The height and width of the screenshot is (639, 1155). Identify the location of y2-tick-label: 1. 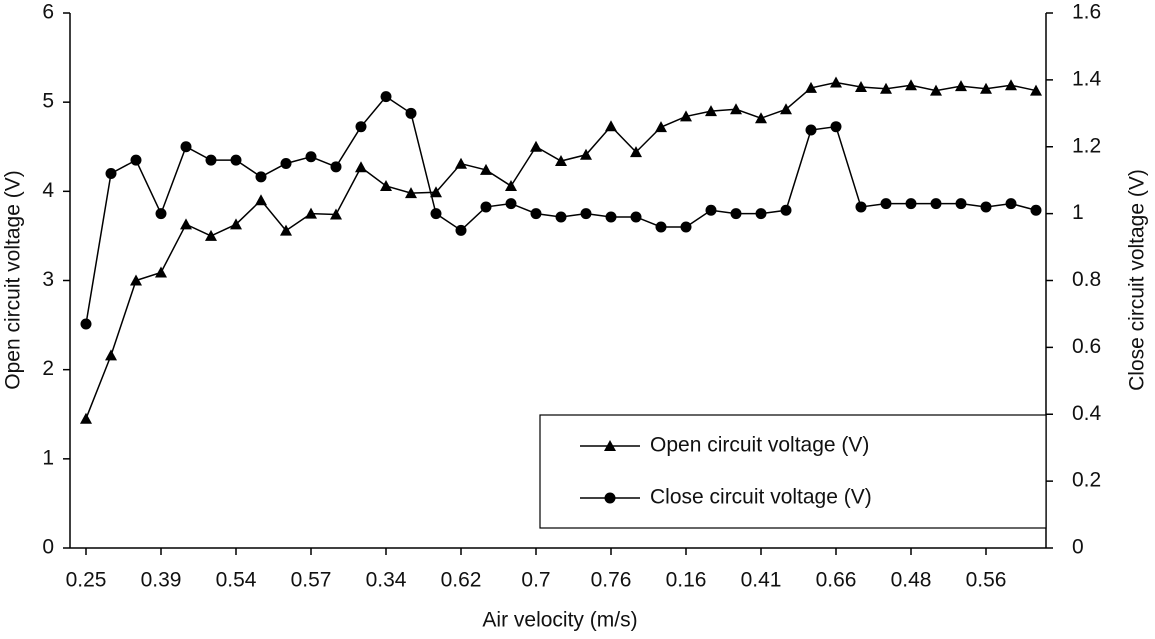
(1078, 212).